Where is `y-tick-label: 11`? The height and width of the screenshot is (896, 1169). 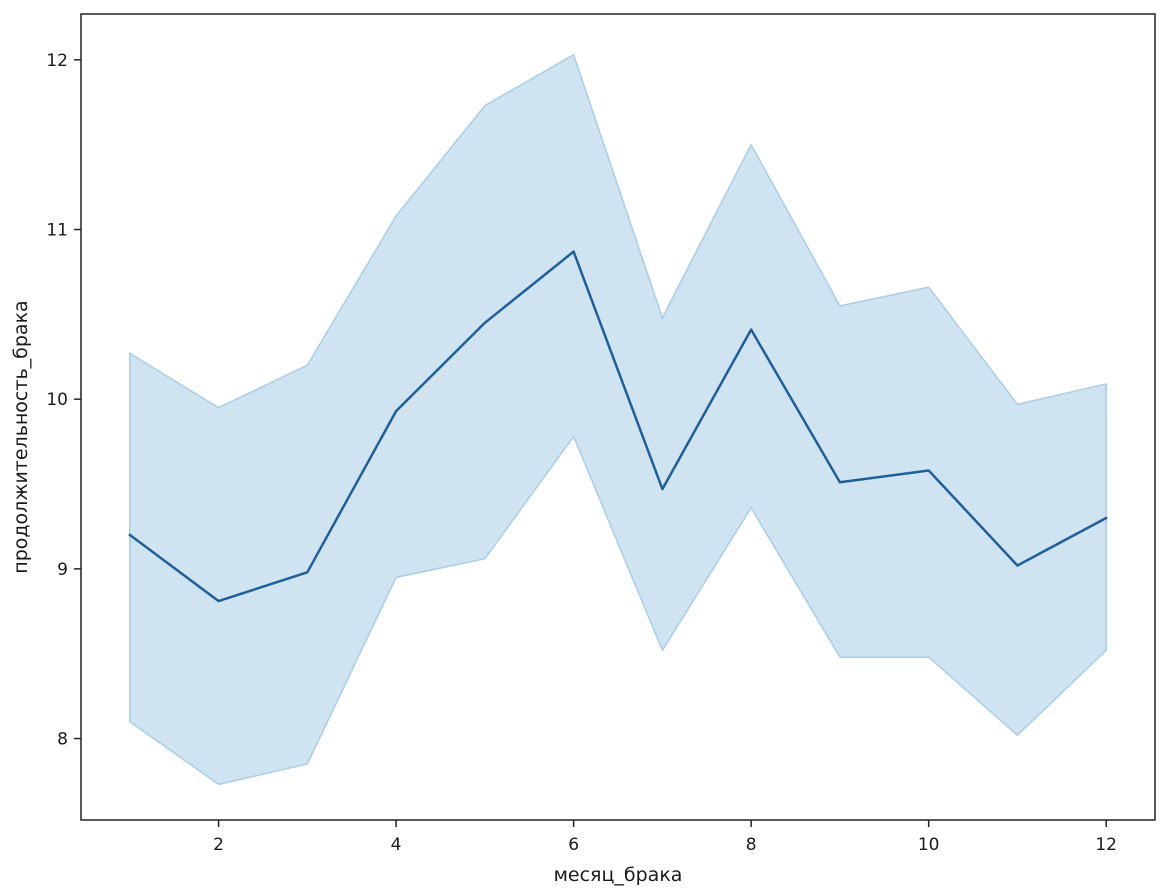 y-tick-label: 11 is located at coordinates (57, 230).